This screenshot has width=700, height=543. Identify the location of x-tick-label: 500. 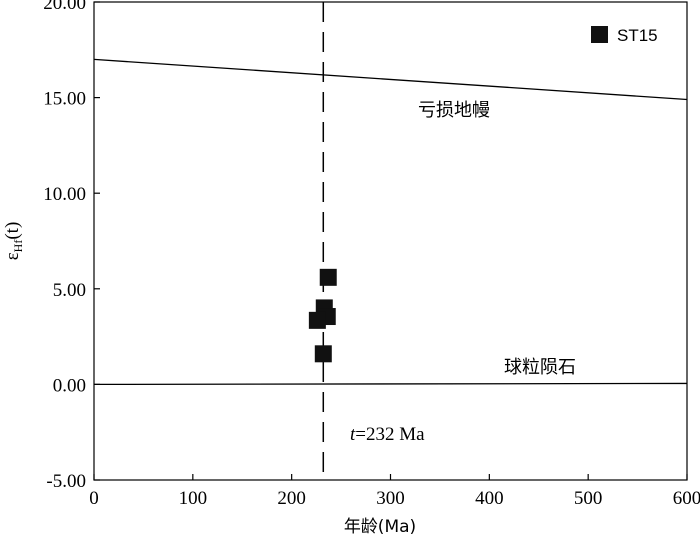
(588, 498).